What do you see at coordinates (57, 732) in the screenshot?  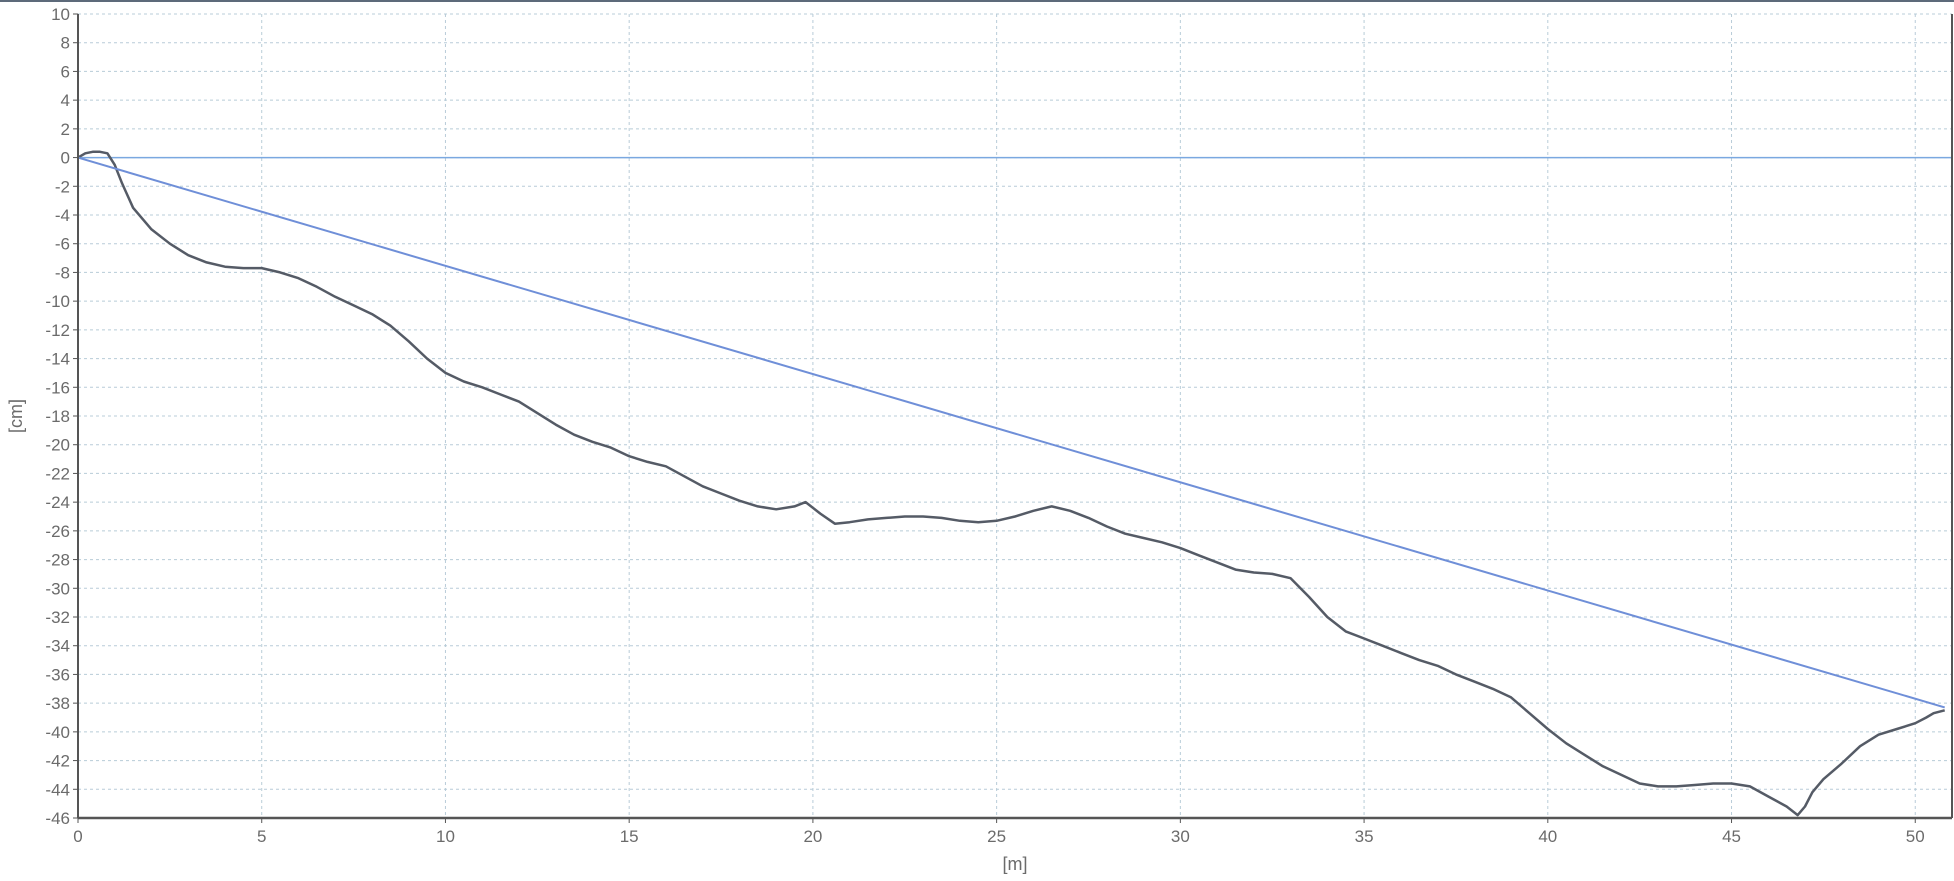 I see `y-tick-label: -40` at bounding box center [57, 732].